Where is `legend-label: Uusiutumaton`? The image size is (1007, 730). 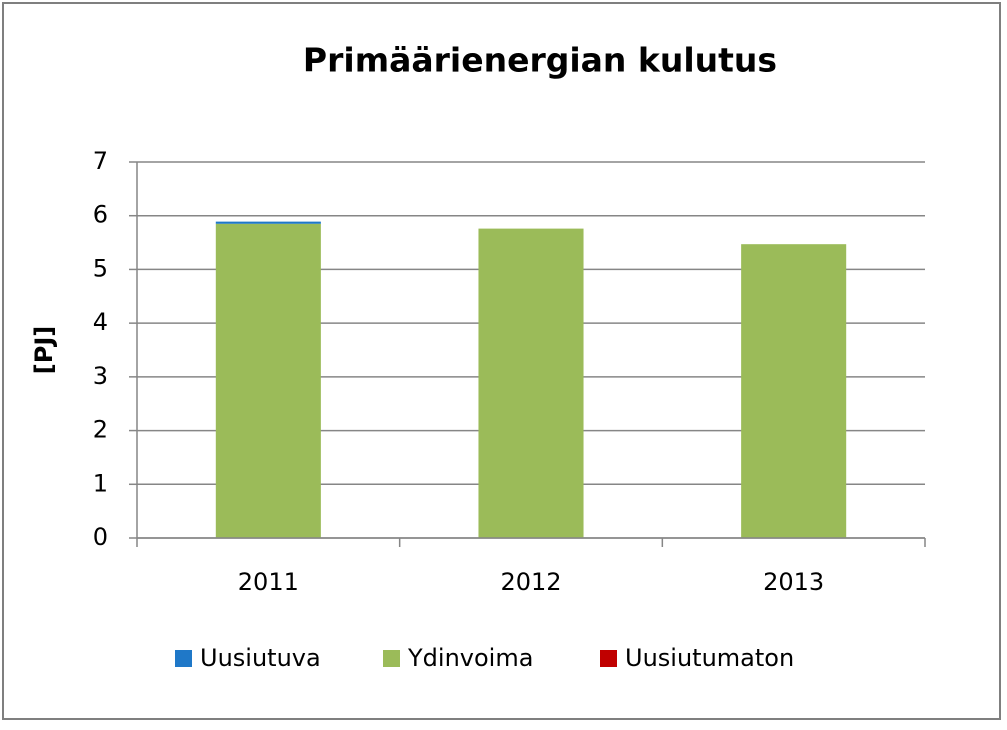
legend-label: Uusiutumaton is located at coordinates (709, 658).